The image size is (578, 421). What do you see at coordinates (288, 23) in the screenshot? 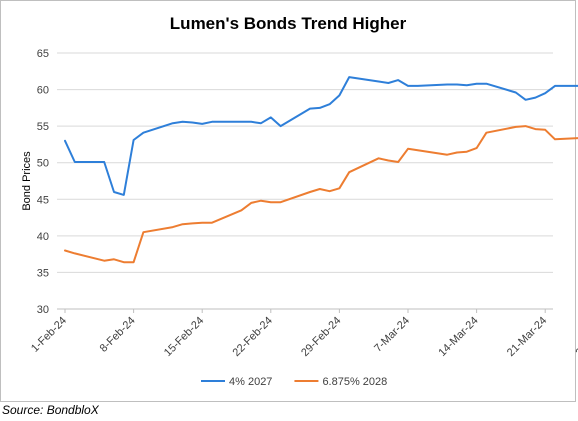
I see `chart-title: Lumen's Bonds Trend Higher` at bounding box center [288, 23].